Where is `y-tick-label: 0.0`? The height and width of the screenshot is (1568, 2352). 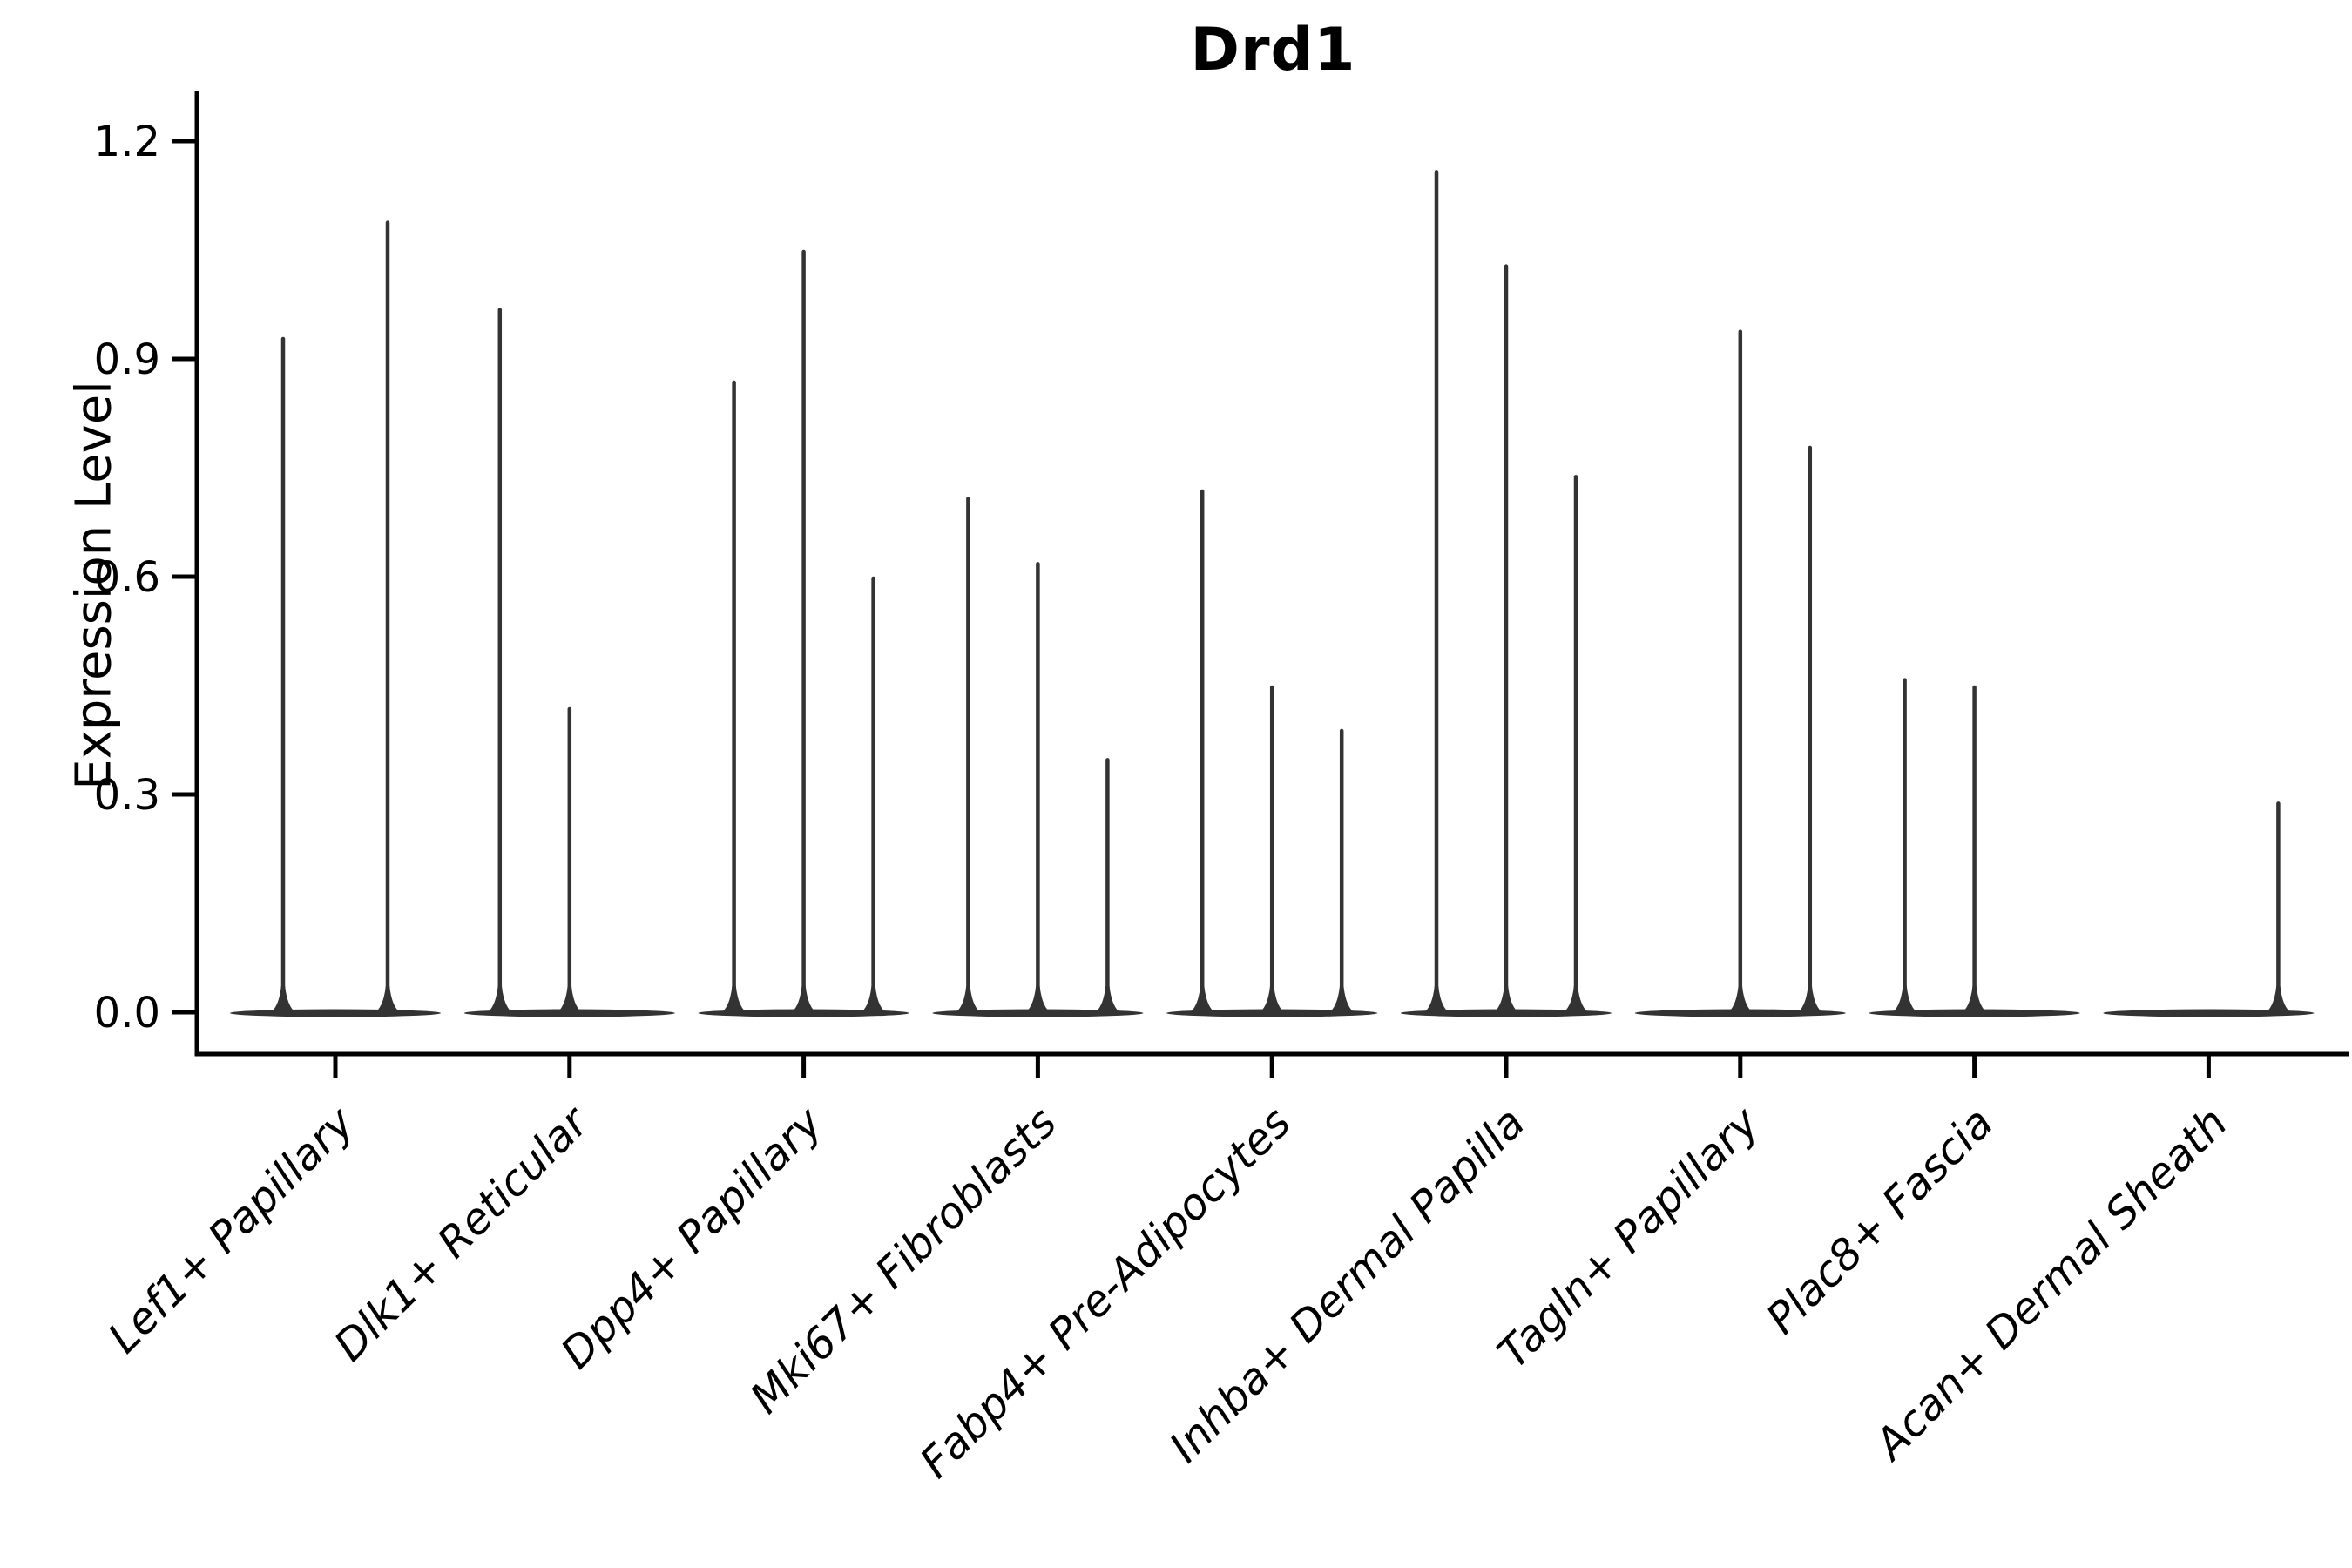 y-tick-label: 0.0 is located at coordinates (127, 1013).